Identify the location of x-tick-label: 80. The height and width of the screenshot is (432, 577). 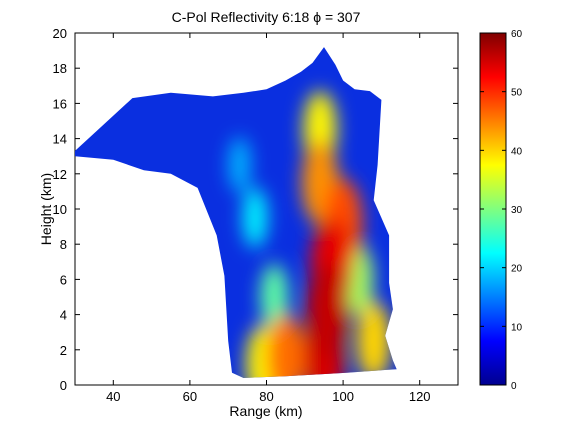
(266, 396).